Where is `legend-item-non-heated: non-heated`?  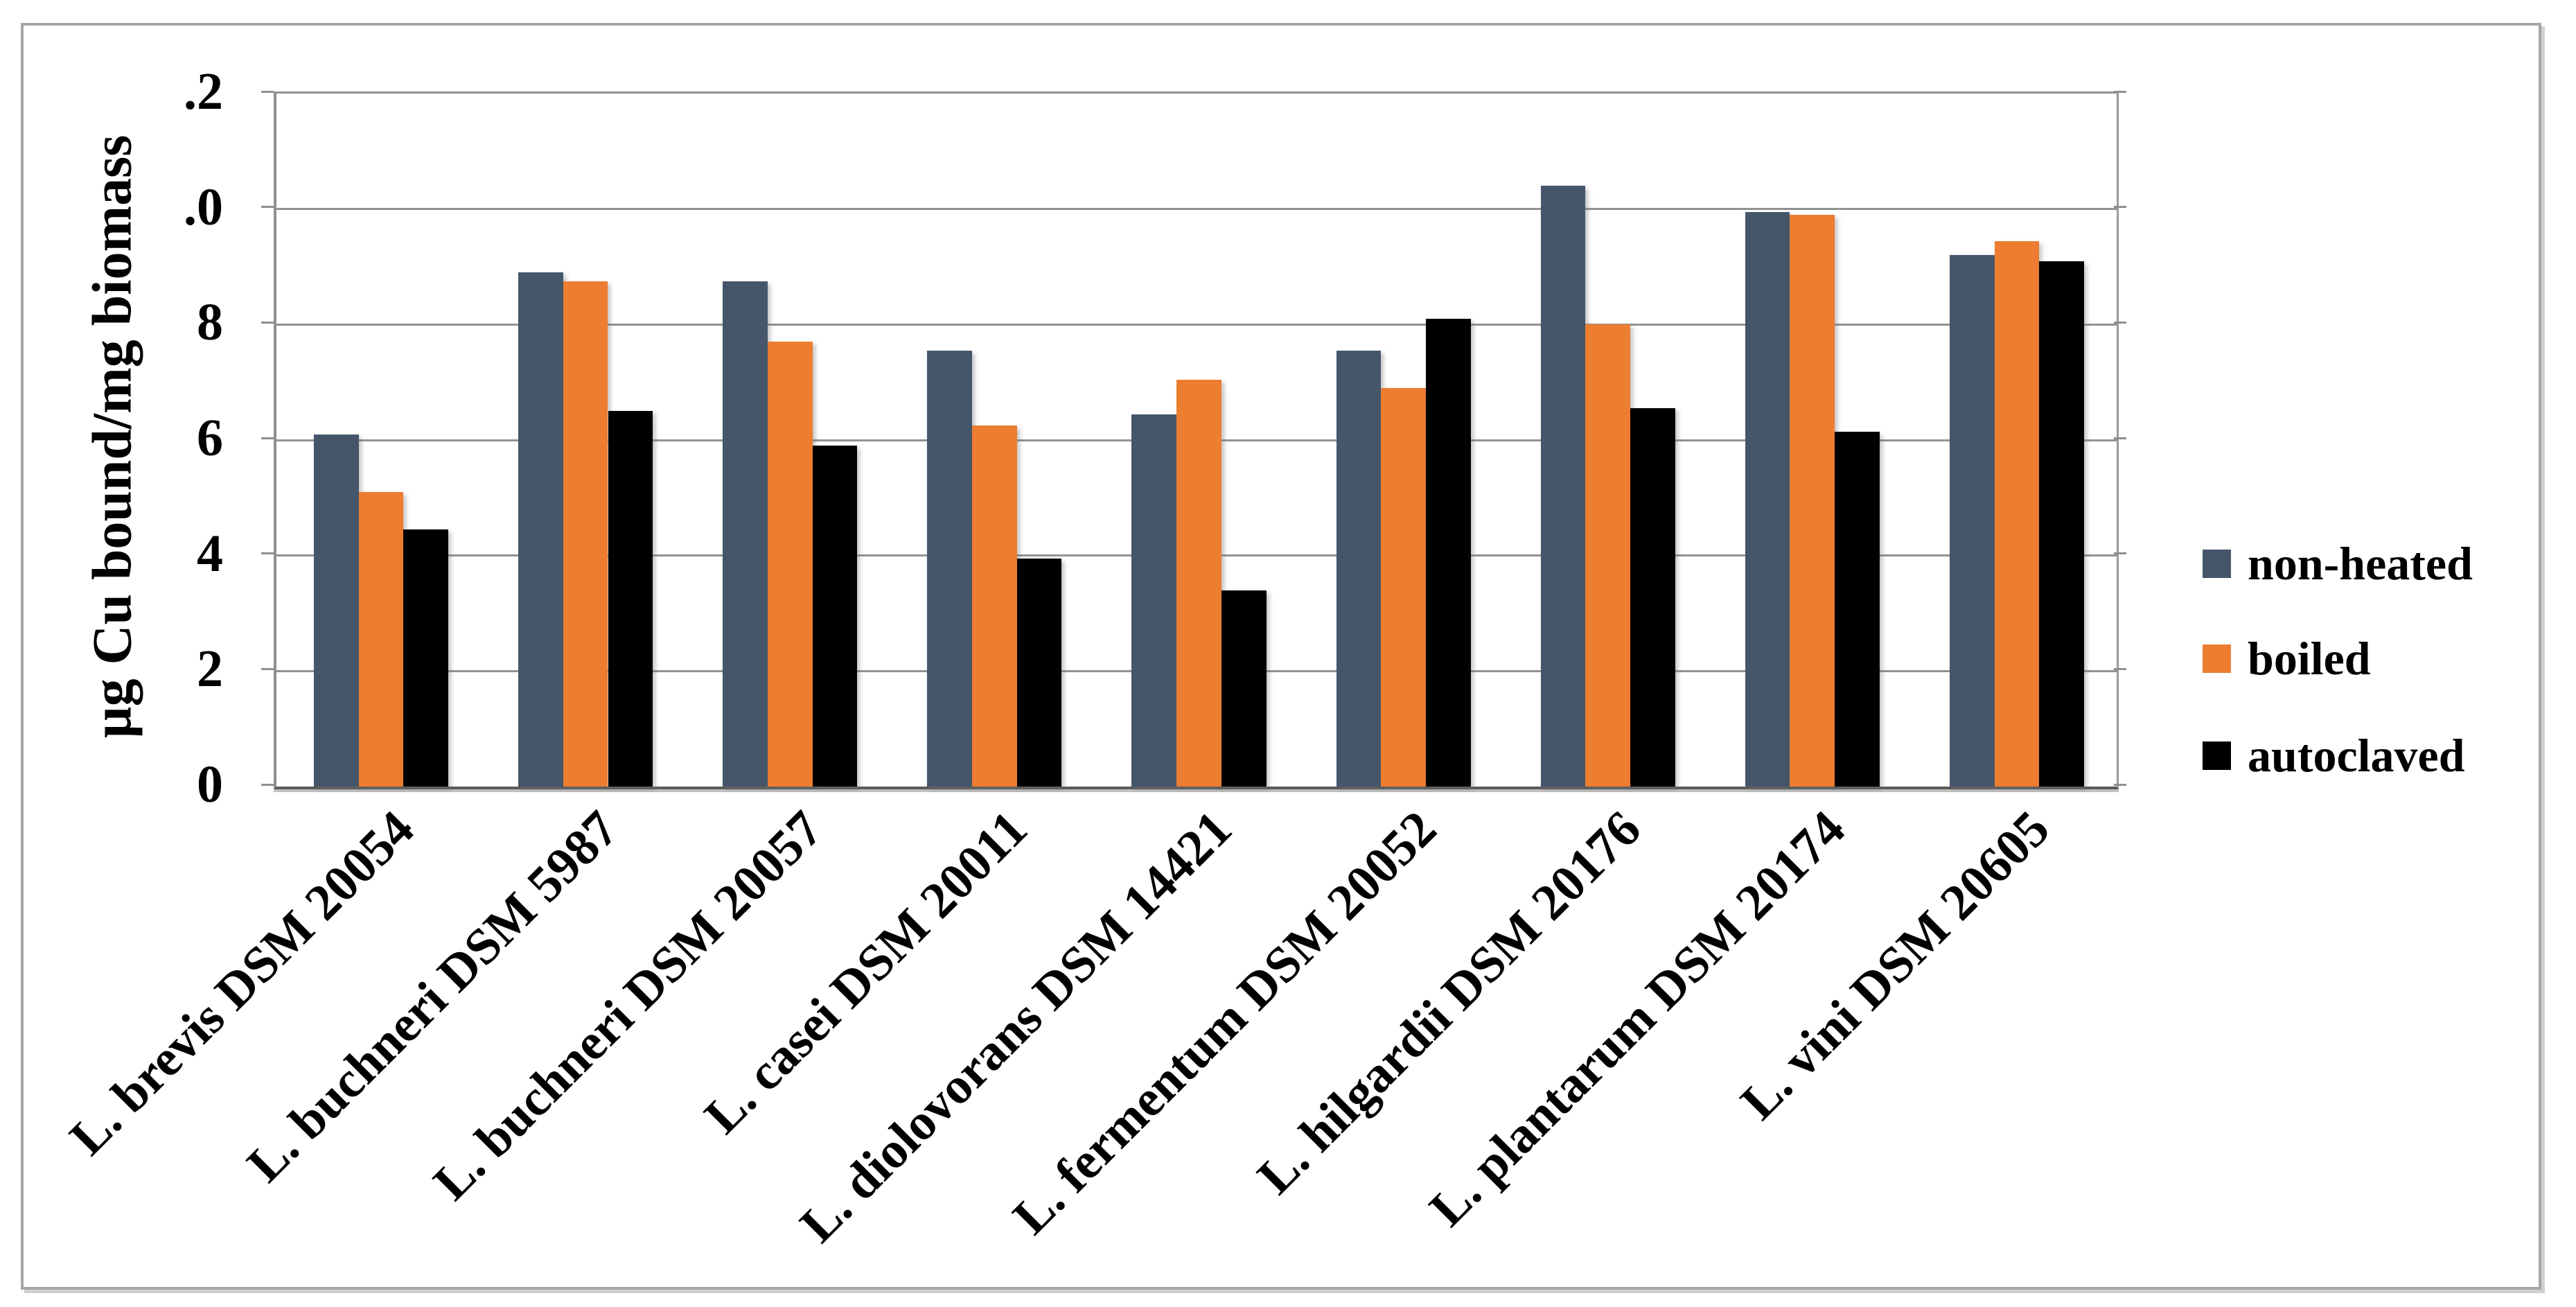
legend-item-non-heated: non-heated is located at coordinates (2338, 563).